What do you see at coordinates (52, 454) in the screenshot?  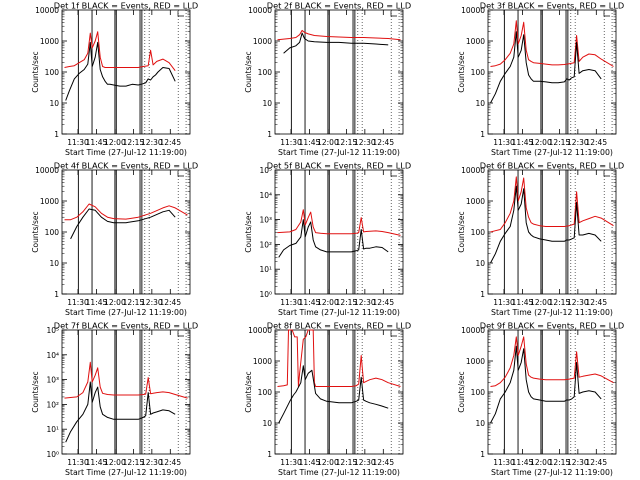 I see `y-tick-label: 10⁰` at bounding box center [52, 454].